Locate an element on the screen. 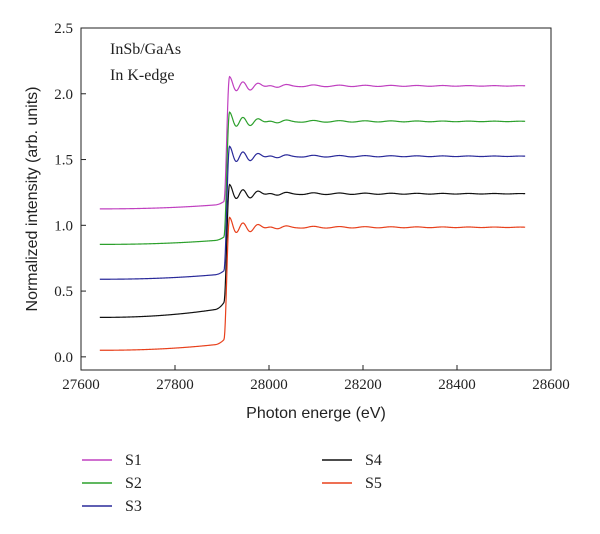  y-tick-label: 2.0 is located at coordinates (63, 95).